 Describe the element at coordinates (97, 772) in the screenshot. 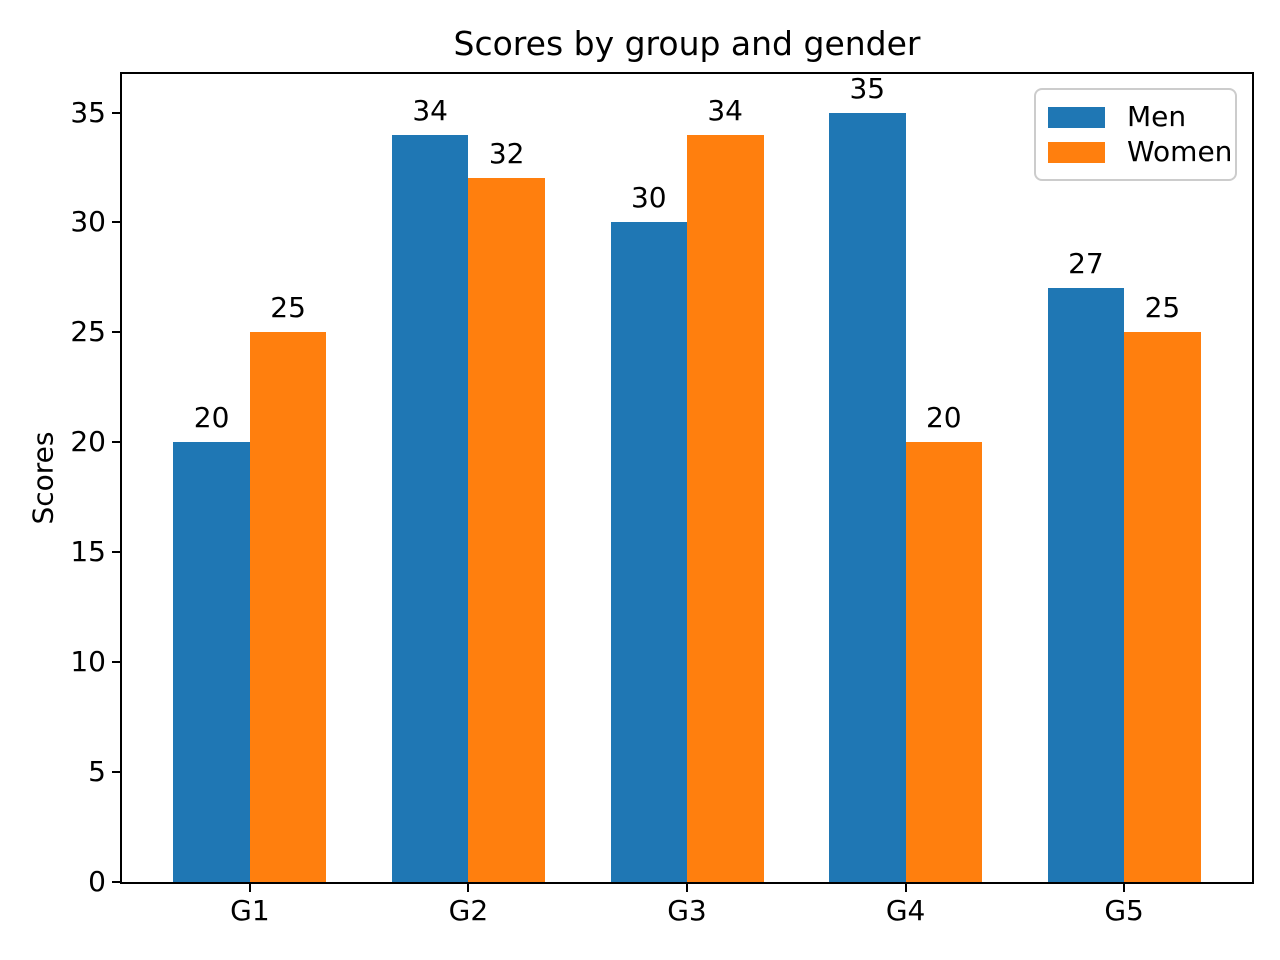

I see `y-tick-label: 5` at that location.